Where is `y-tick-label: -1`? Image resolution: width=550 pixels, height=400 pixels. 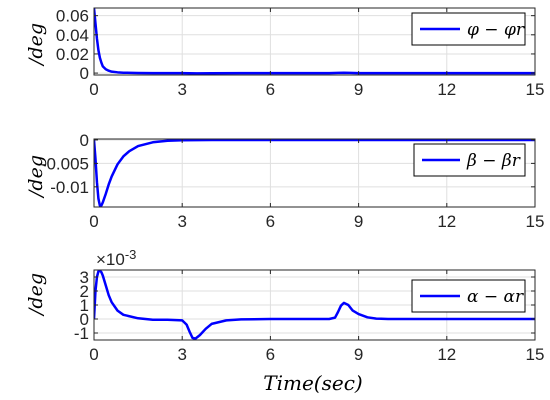 y-tick-label: -1 is located at coordinates (81, 333).